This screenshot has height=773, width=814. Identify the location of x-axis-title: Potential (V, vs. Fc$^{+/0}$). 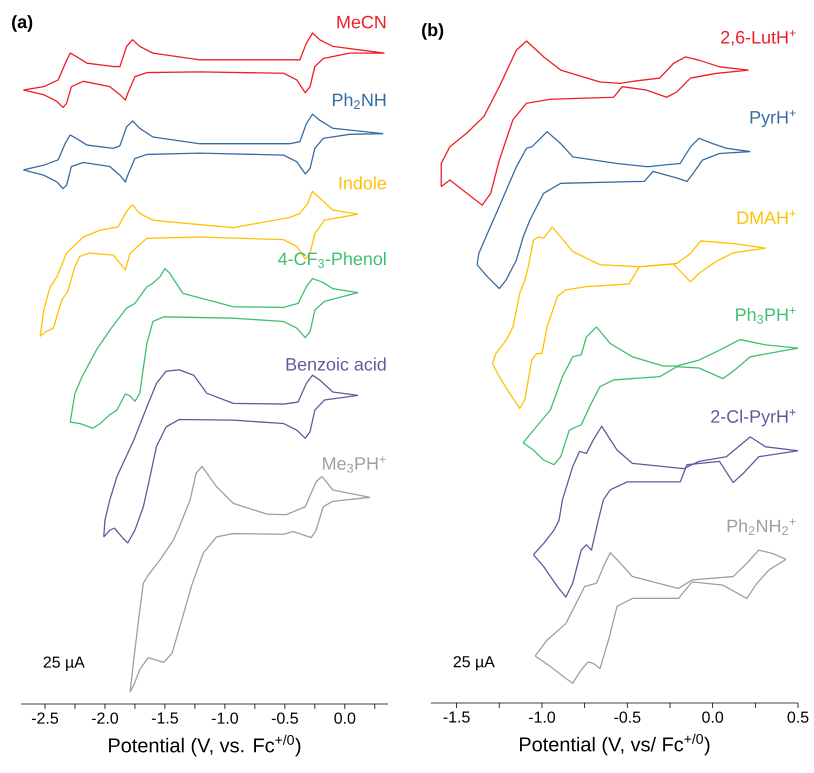
(204, 745).